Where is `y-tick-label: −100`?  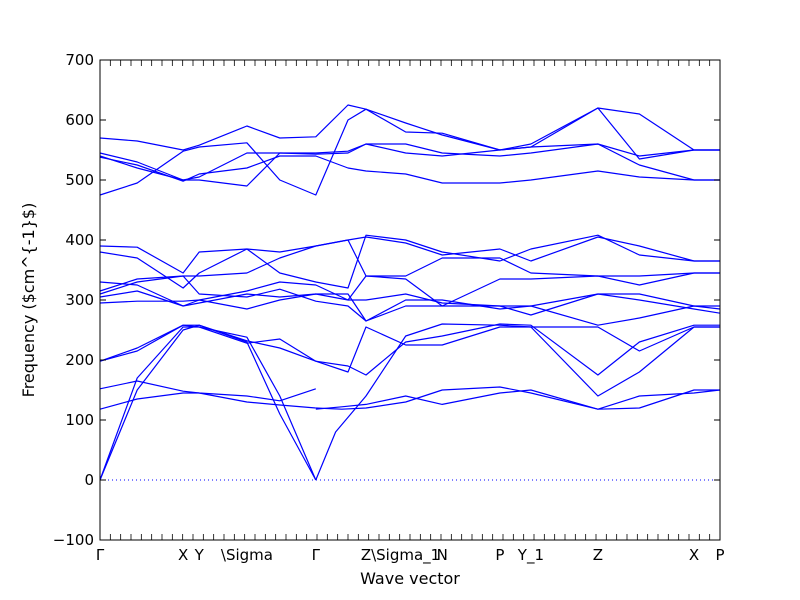 y-tick-label: −100 is located at coordinates (73, 540).